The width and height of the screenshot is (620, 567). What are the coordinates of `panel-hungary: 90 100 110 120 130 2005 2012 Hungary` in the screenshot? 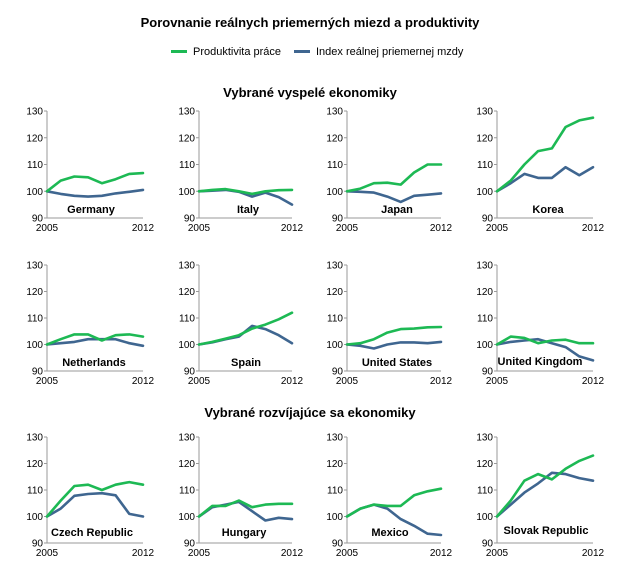 It's located at (240, 496).